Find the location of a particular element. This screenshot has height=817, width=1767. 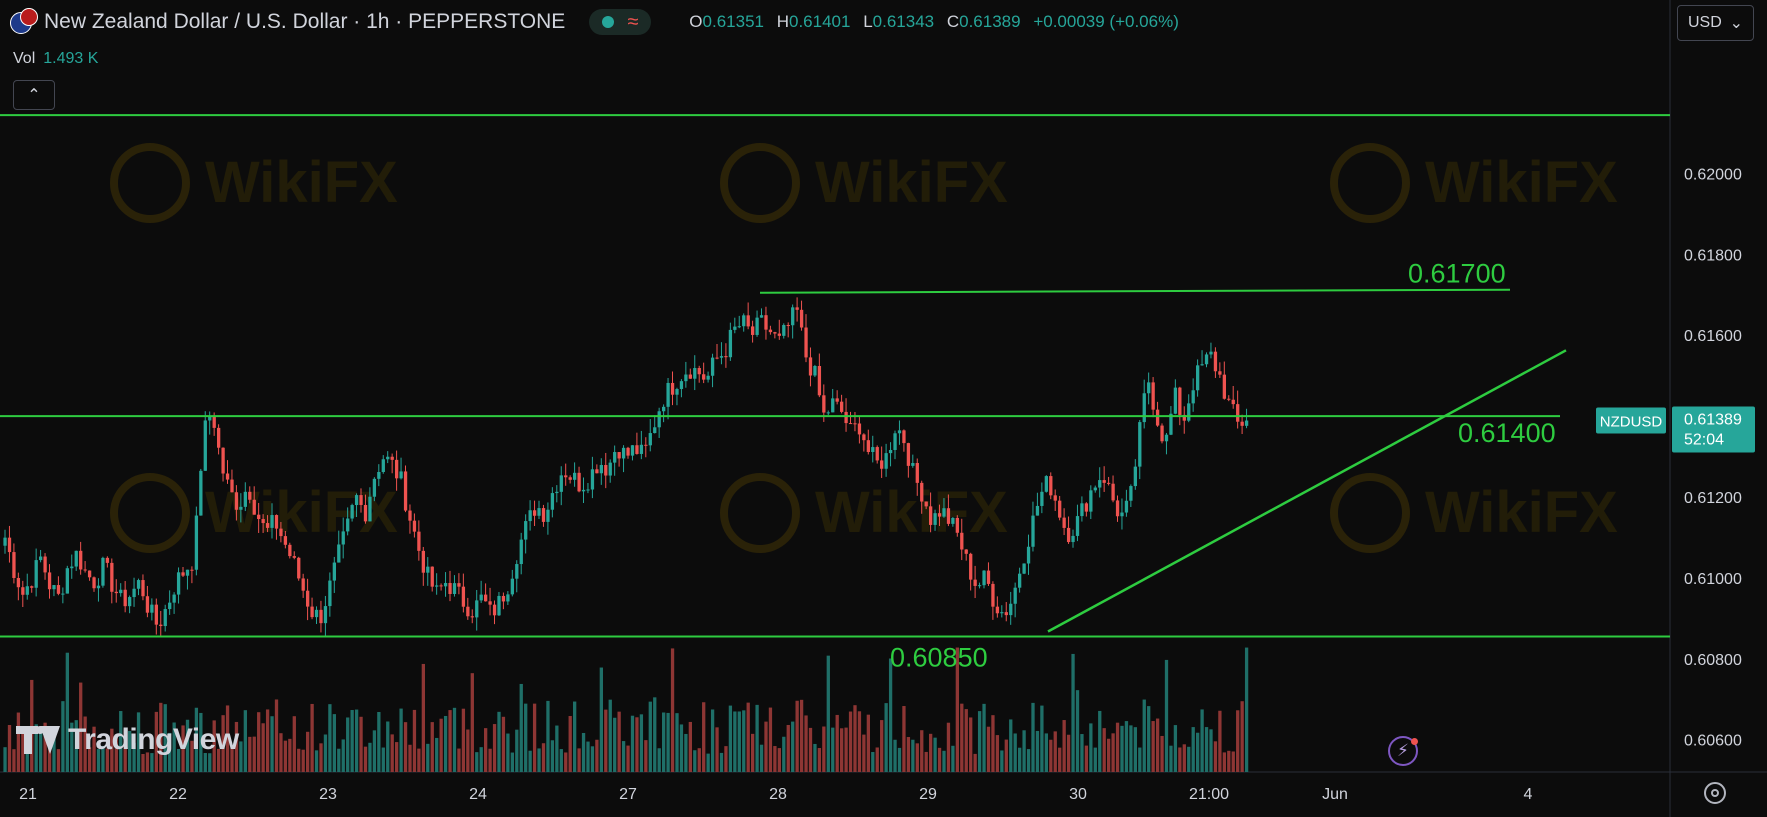

symbol-badge is located at coordinates (1631, 420).